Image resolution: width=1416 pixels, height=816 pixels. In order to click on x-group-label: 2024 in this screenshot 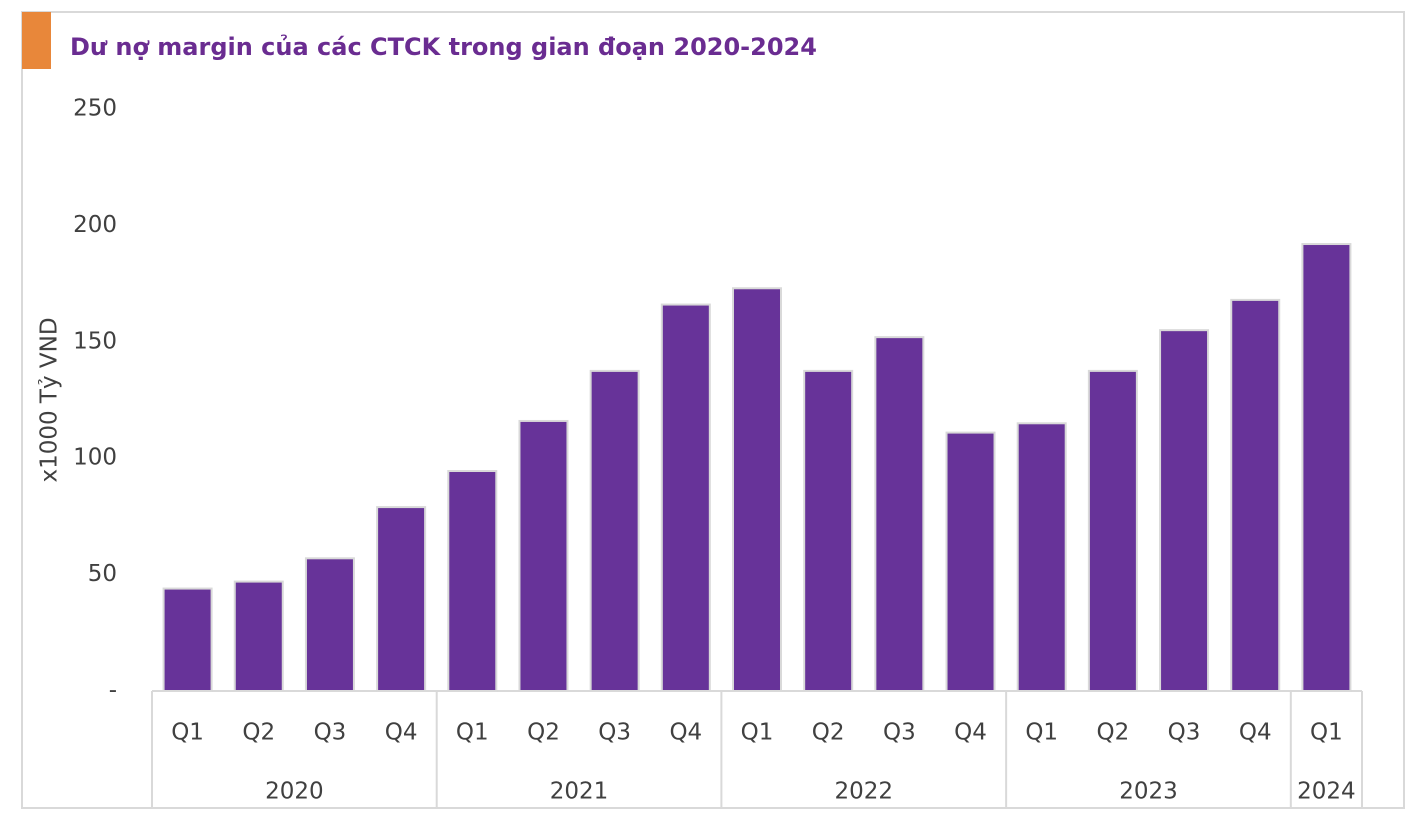, I will do `click(1326, 792)`.